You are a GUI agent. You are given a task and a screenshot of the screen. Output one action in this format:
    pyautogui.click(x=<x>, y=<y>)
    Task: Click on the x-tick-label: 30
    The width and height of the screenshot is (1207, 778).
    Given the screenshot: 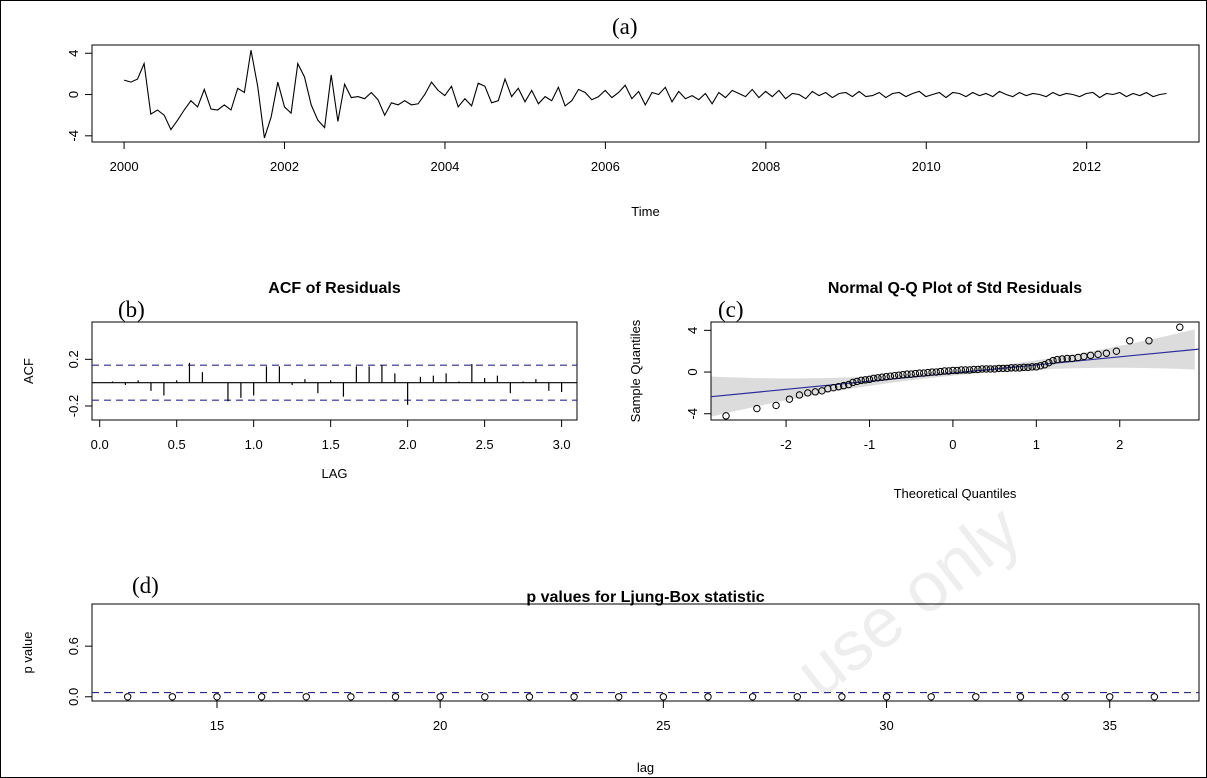 What is the action you would take?
    pyautogui.click(x=886, y=725)
    